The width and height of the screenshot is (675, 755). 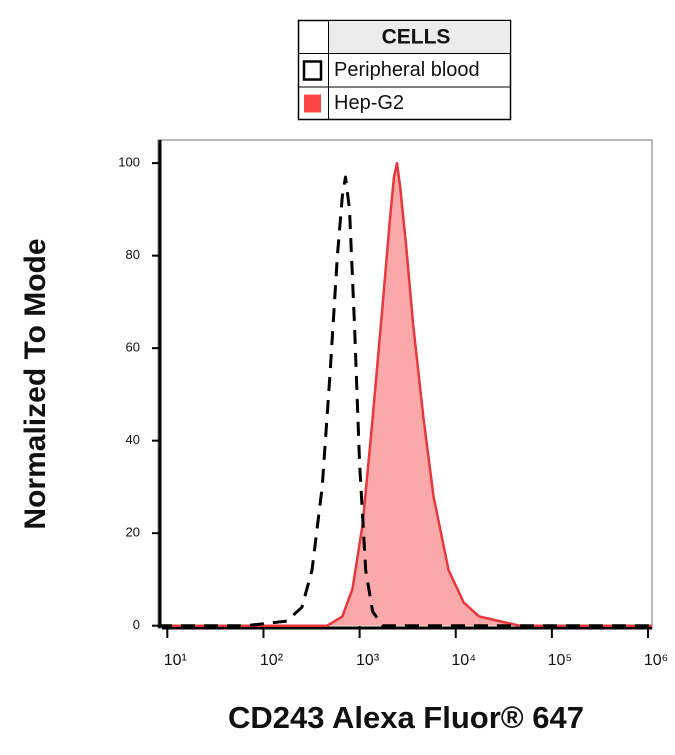 What do you see at coordinates (656, 660) in the screenshot?
I see `x-tick-label: 10⁶` at bounding box center [656, 660].